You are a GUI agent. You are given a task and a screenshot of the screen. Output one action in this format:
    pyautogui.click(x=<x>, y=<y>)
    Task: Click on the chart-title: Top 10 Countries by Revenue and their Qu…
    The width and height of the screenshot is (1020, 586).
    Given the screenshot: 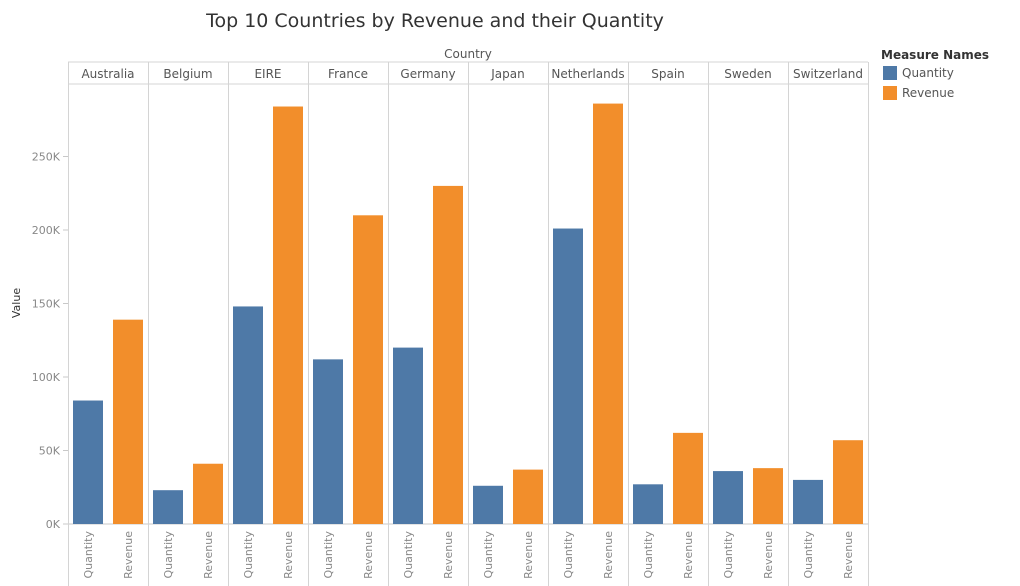 What is the action you would take?
    pyautogui.click(x=434, y=21)
    